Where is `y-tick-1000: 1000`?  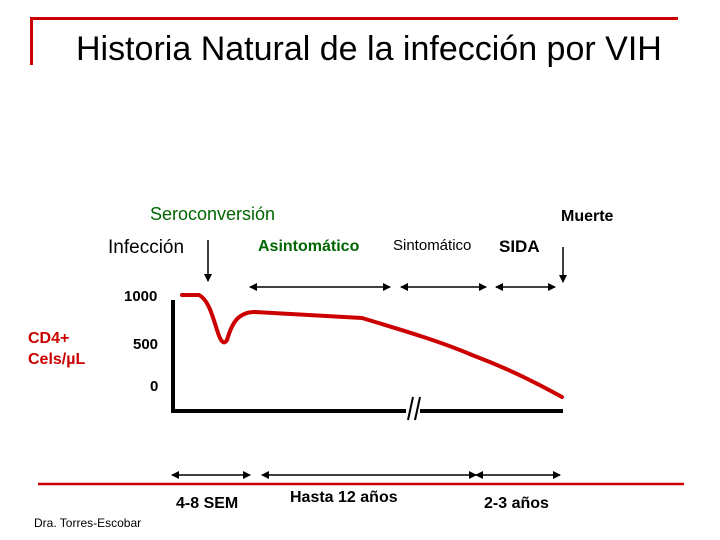 y-tick-1000: 1000 is located at coordinates (141, 296).